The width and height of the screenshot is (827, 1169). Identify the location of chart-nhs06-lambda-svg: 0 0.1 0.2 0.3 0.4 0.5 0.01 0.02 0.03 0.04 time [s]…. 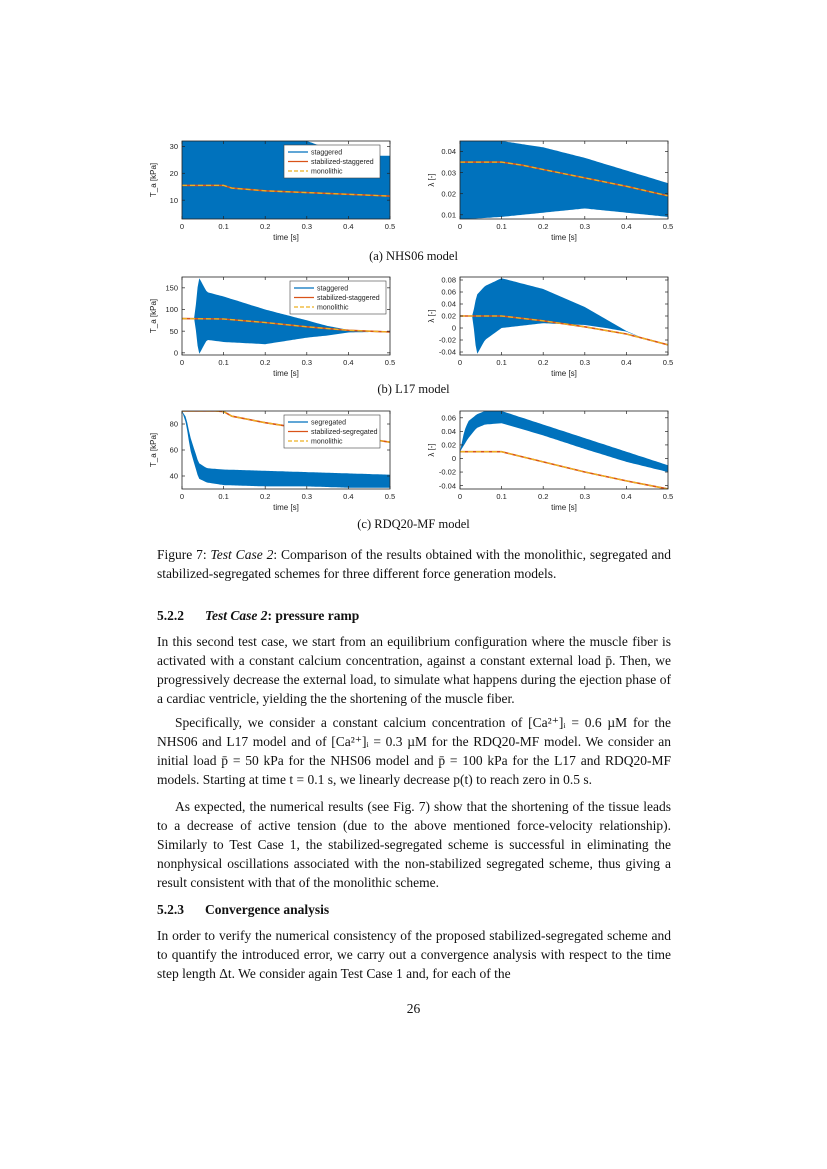
(550, 191).